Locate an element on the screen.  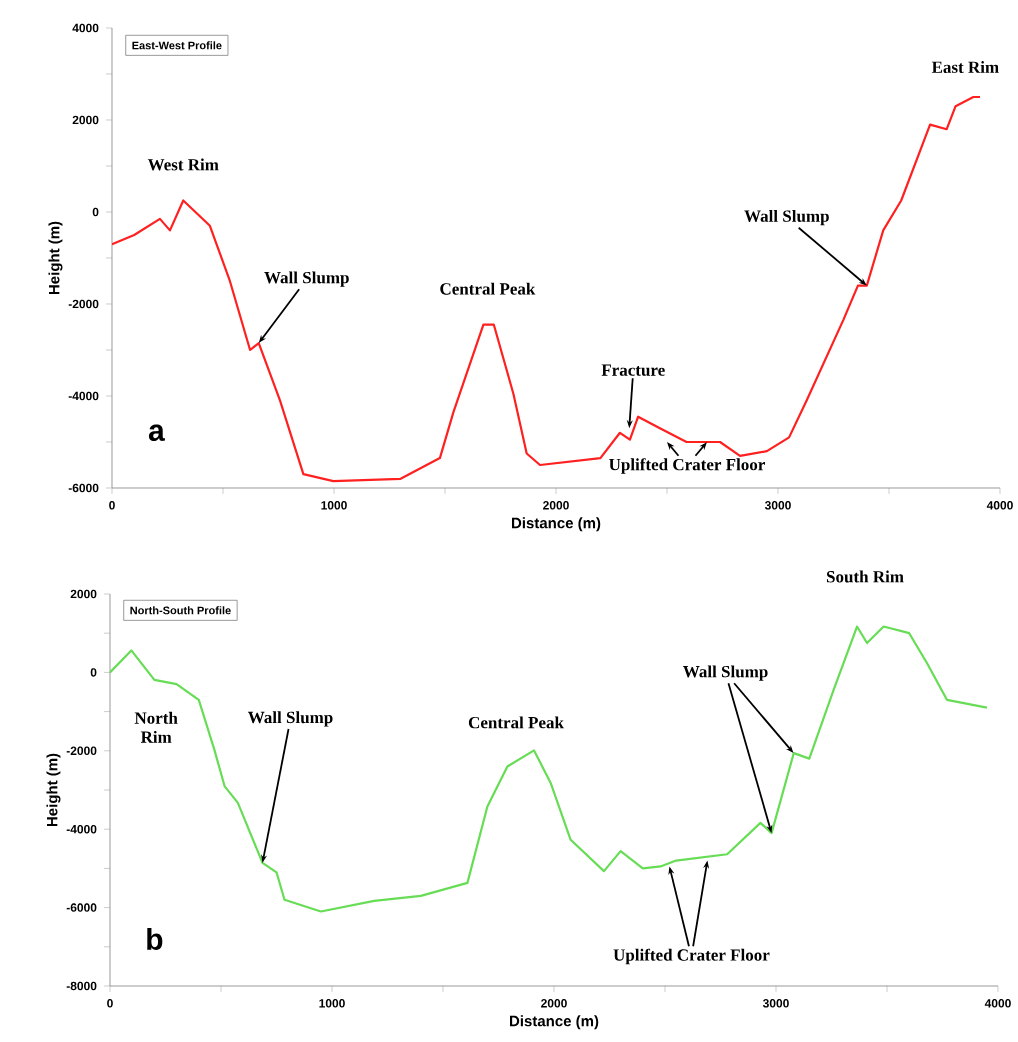
annotation: Fracture is located at coordinates (633, 370).